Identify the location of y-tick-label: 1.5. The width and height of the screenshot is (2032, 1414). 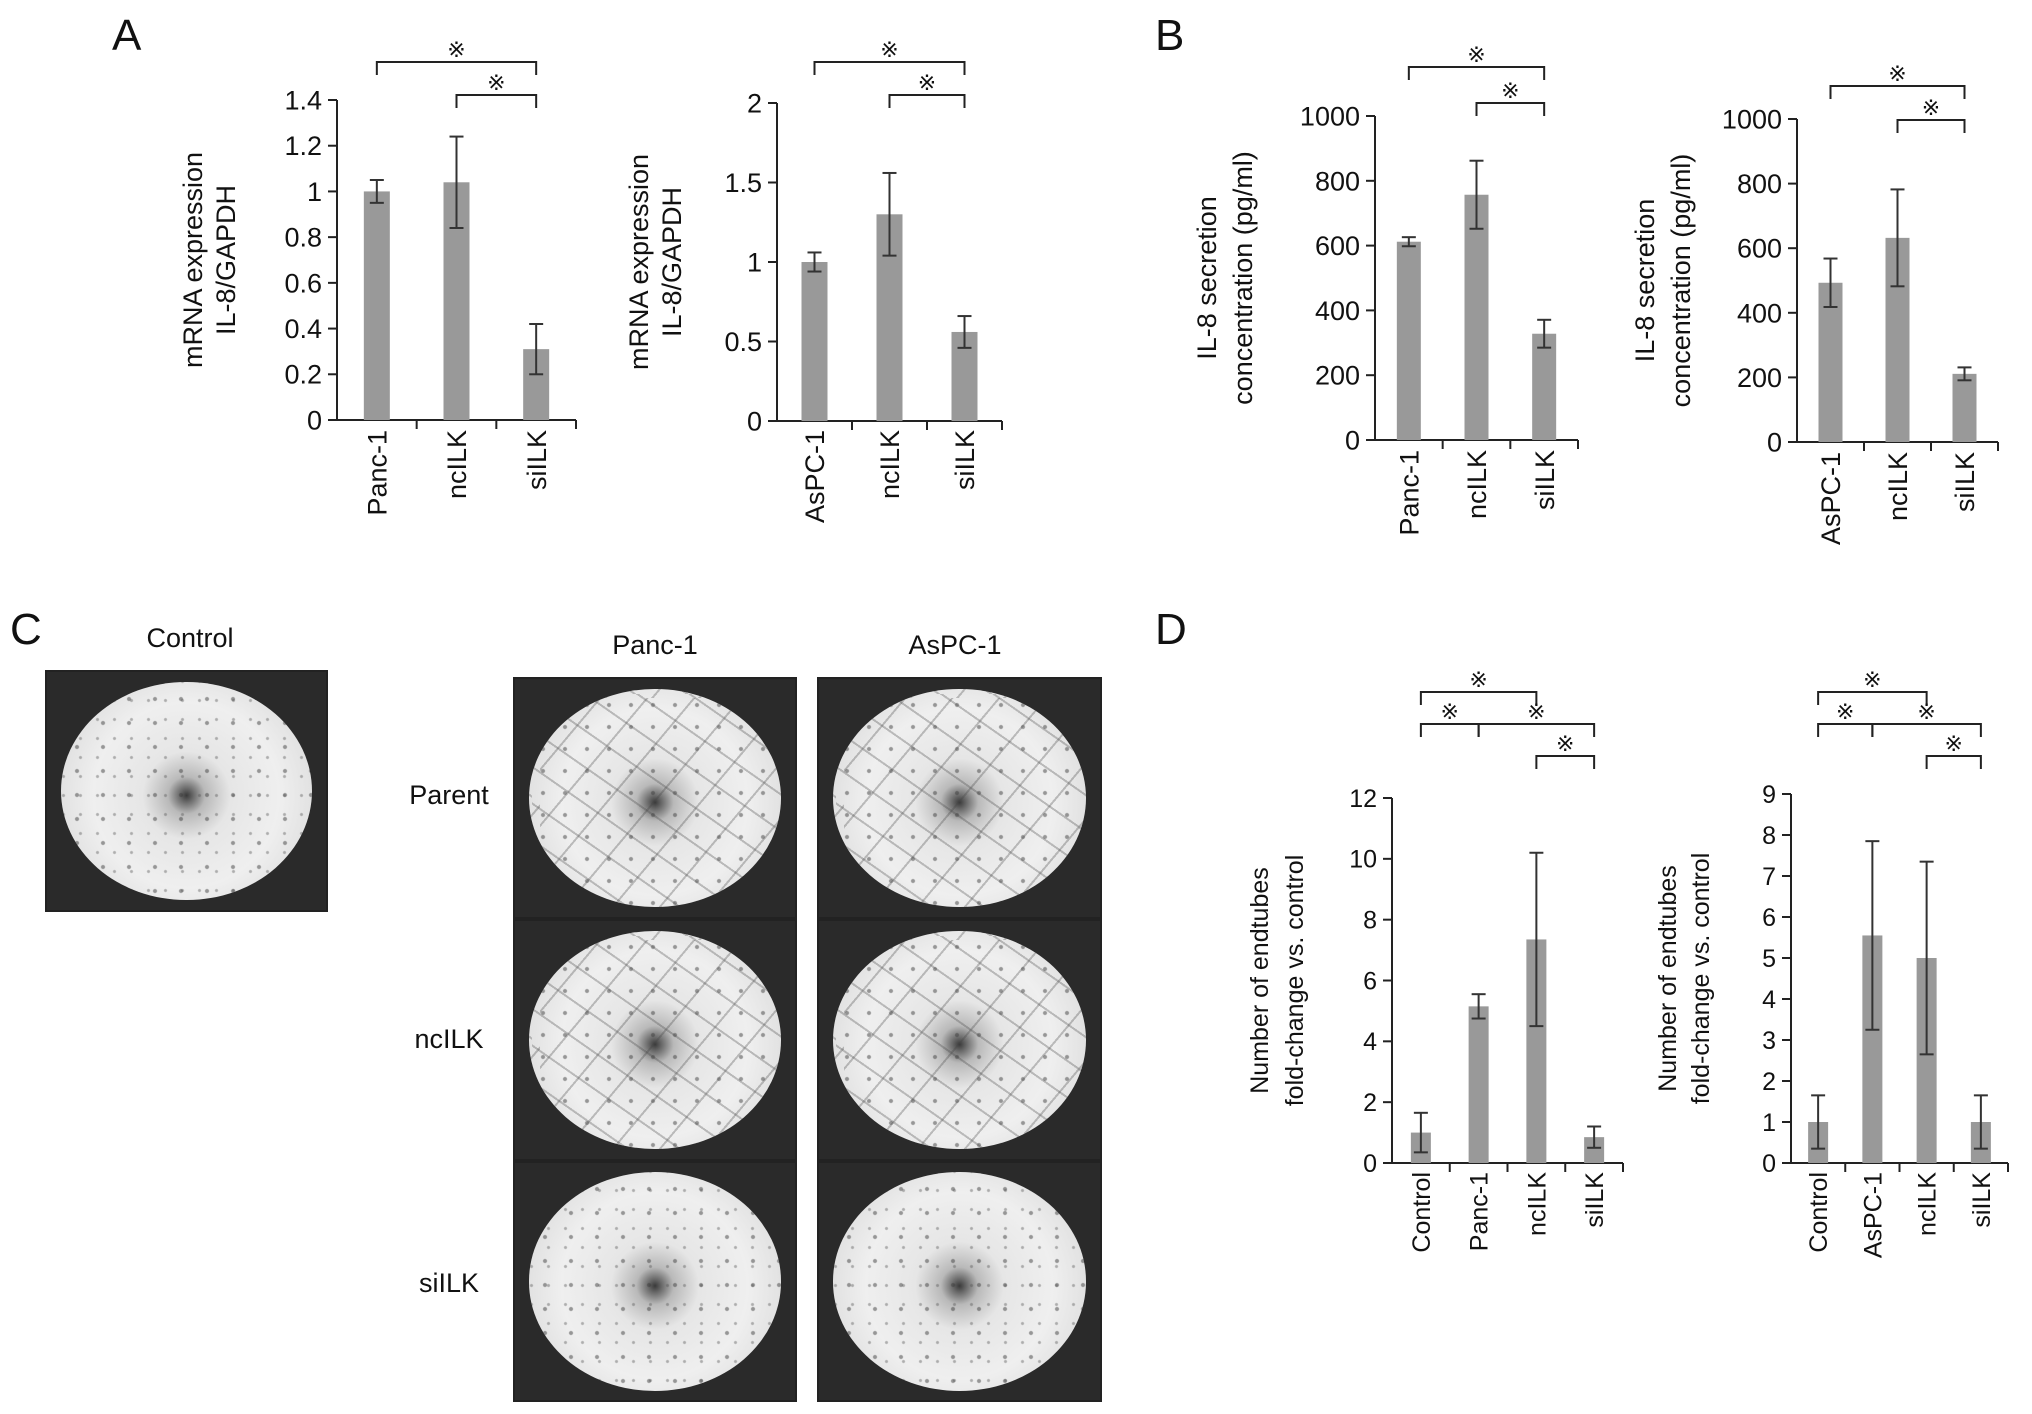
(743, 183).